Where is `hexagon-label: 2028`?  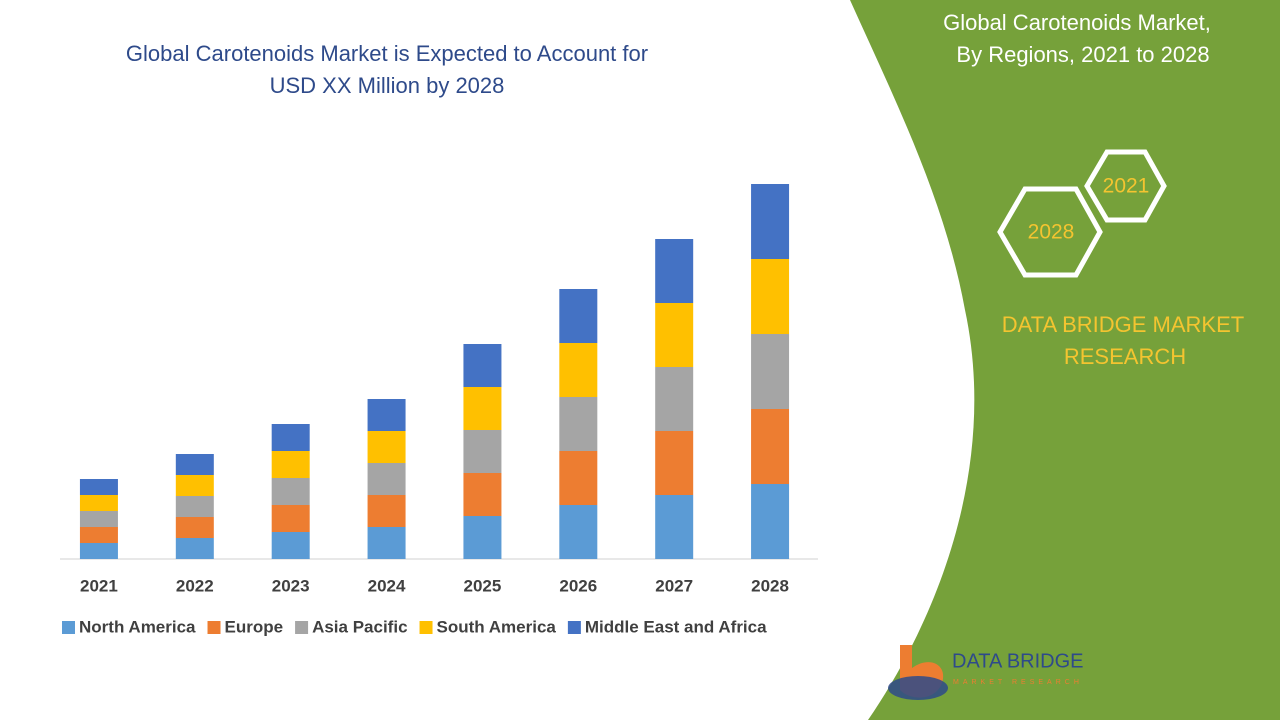 hexagon-label: 2028 is located at coordinates (1051, 232).